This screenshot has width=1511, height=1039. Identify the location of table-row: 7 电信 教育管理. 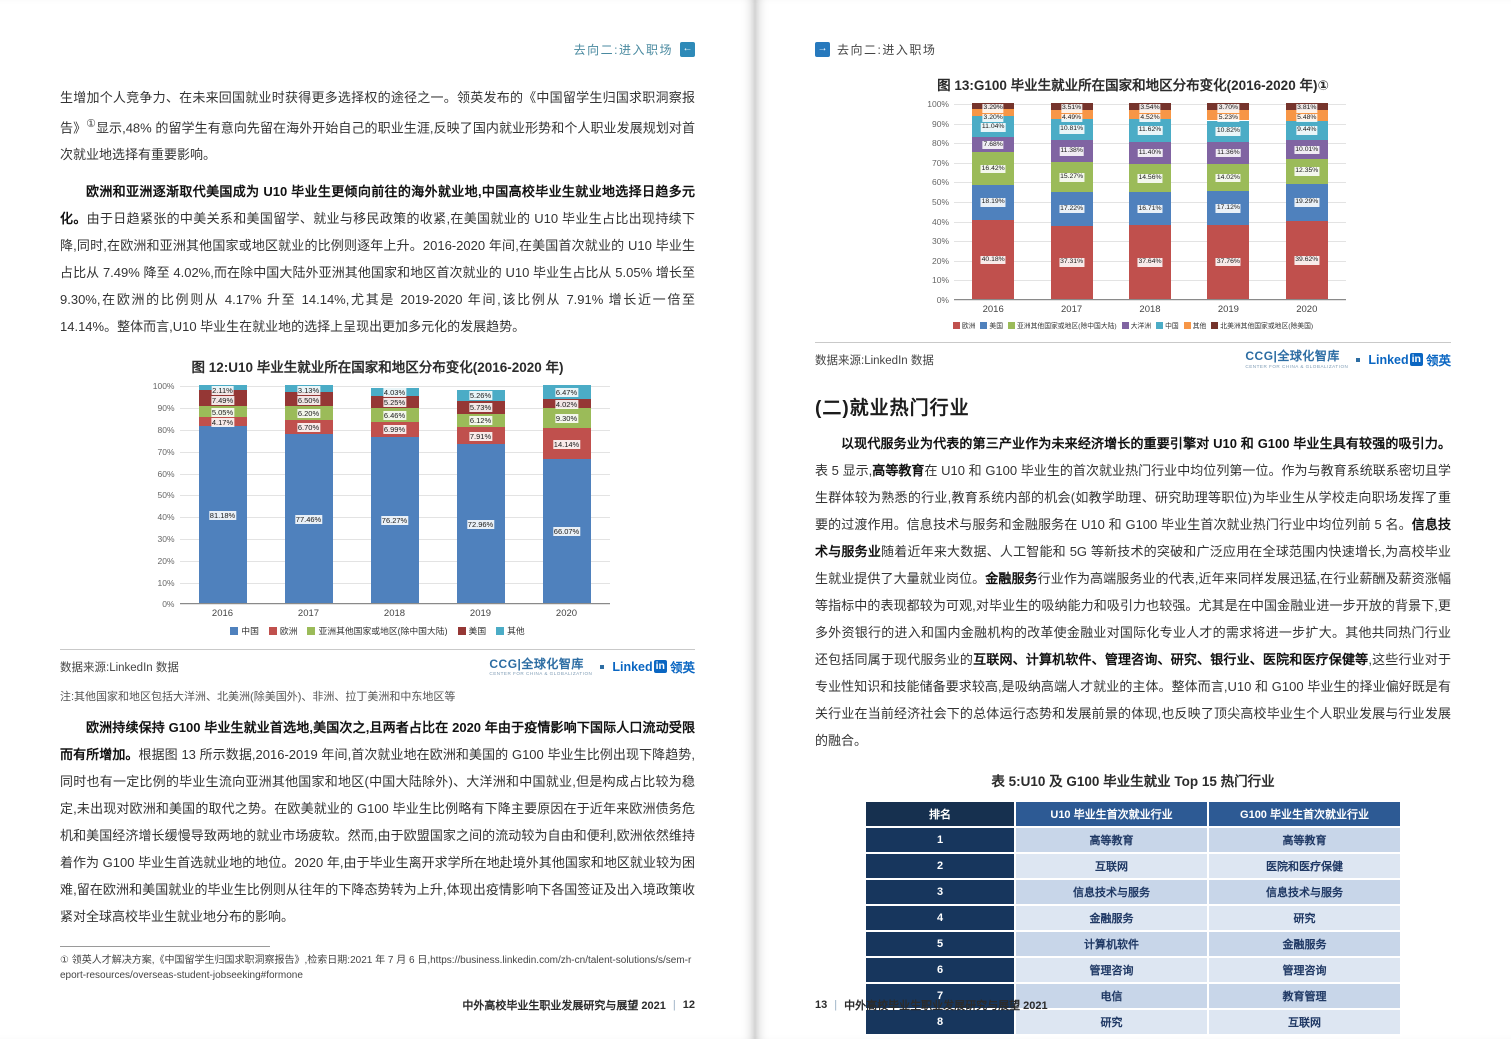
(1133, 996).